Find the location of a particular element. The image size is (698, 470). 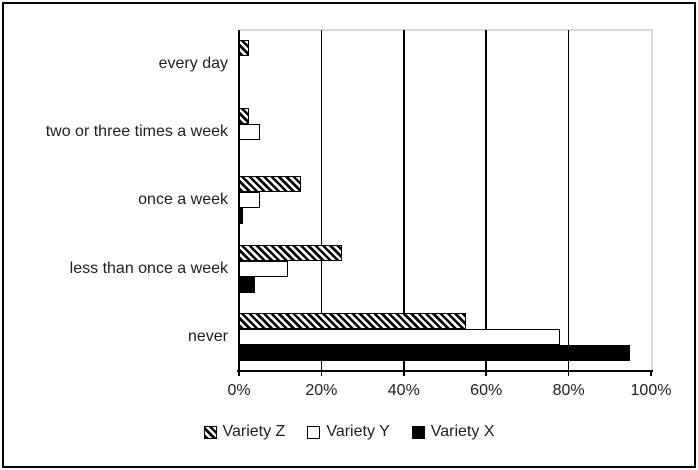

x-tick-label-20%: 20% is located at coordinates (321, 390).